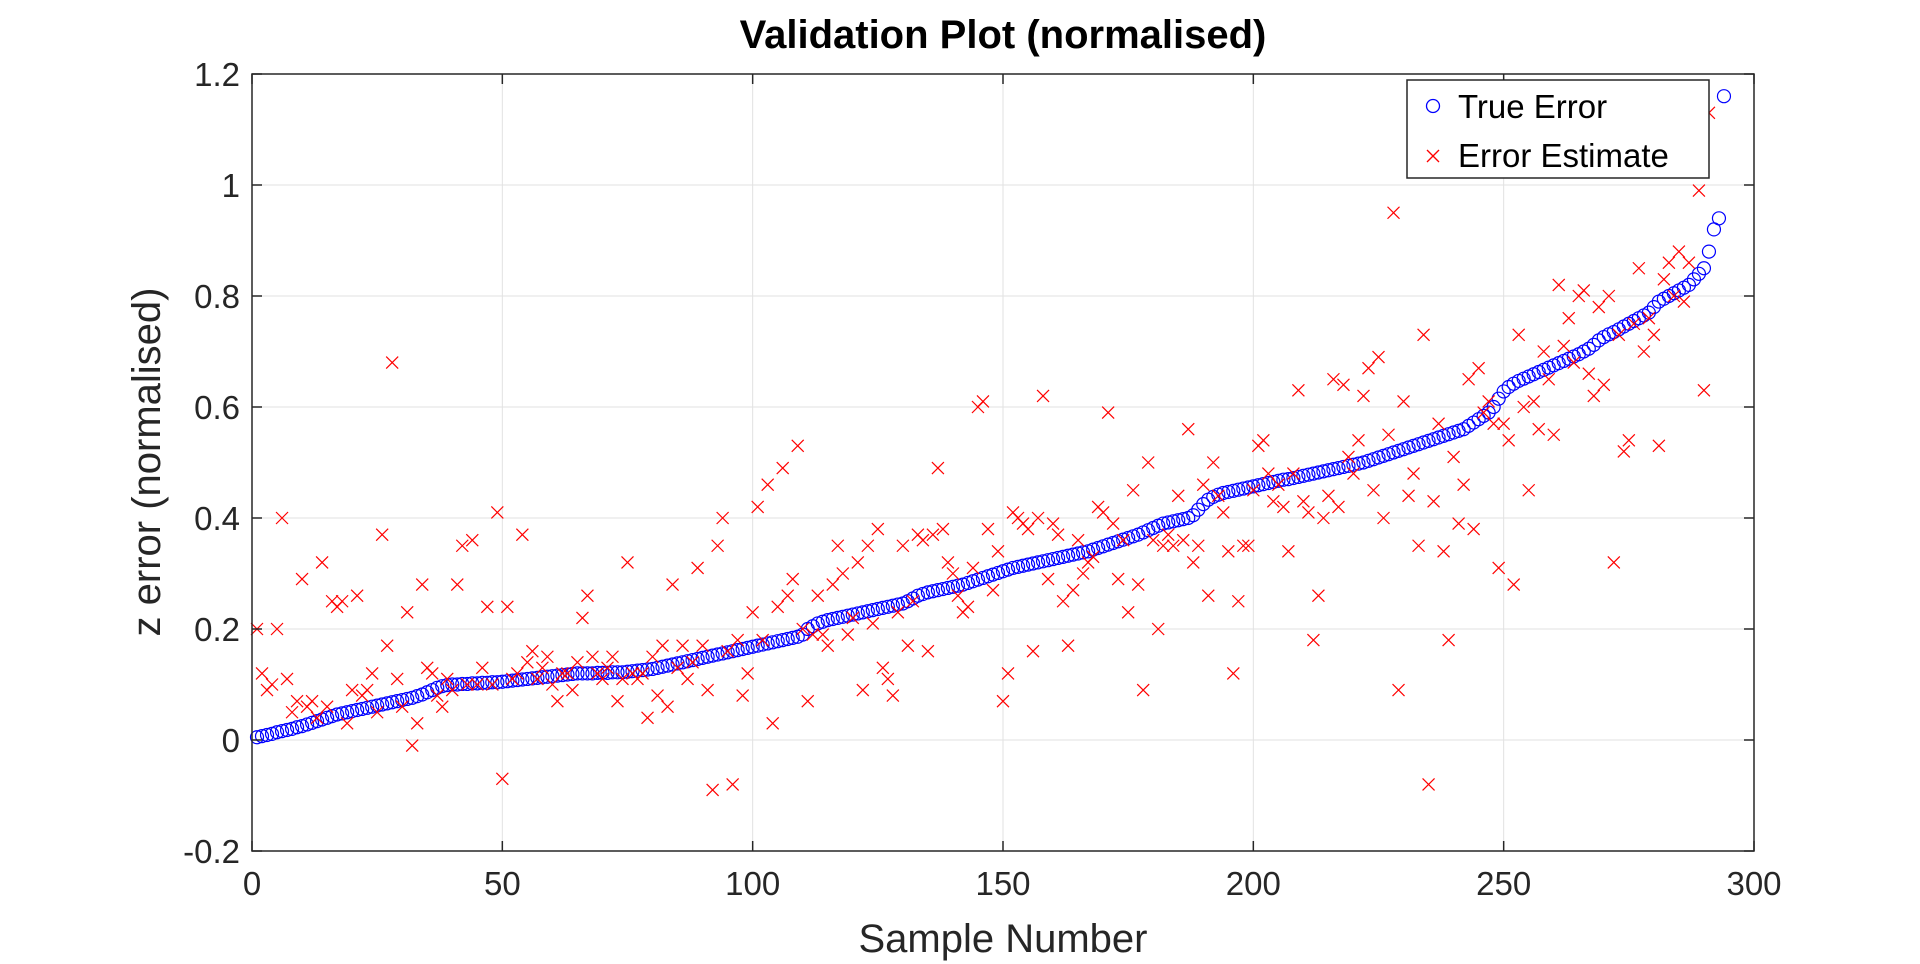 Image resolution: width=1920 pixels, height=964 pixels. I want to click on legend-error-estimate-label: Error Estimate, so click(1563, 155).